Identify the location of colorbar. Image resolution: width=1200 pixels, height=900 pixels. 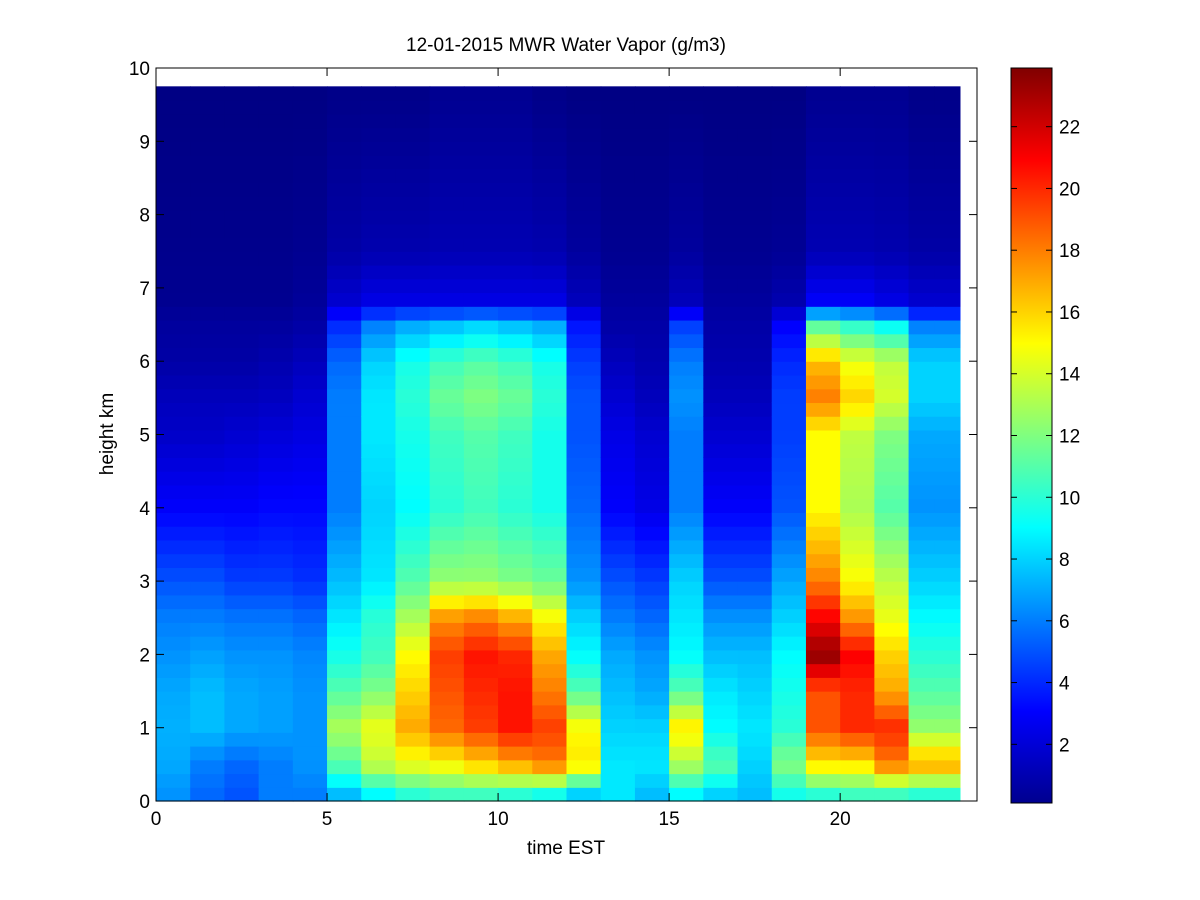
(1031, 435).